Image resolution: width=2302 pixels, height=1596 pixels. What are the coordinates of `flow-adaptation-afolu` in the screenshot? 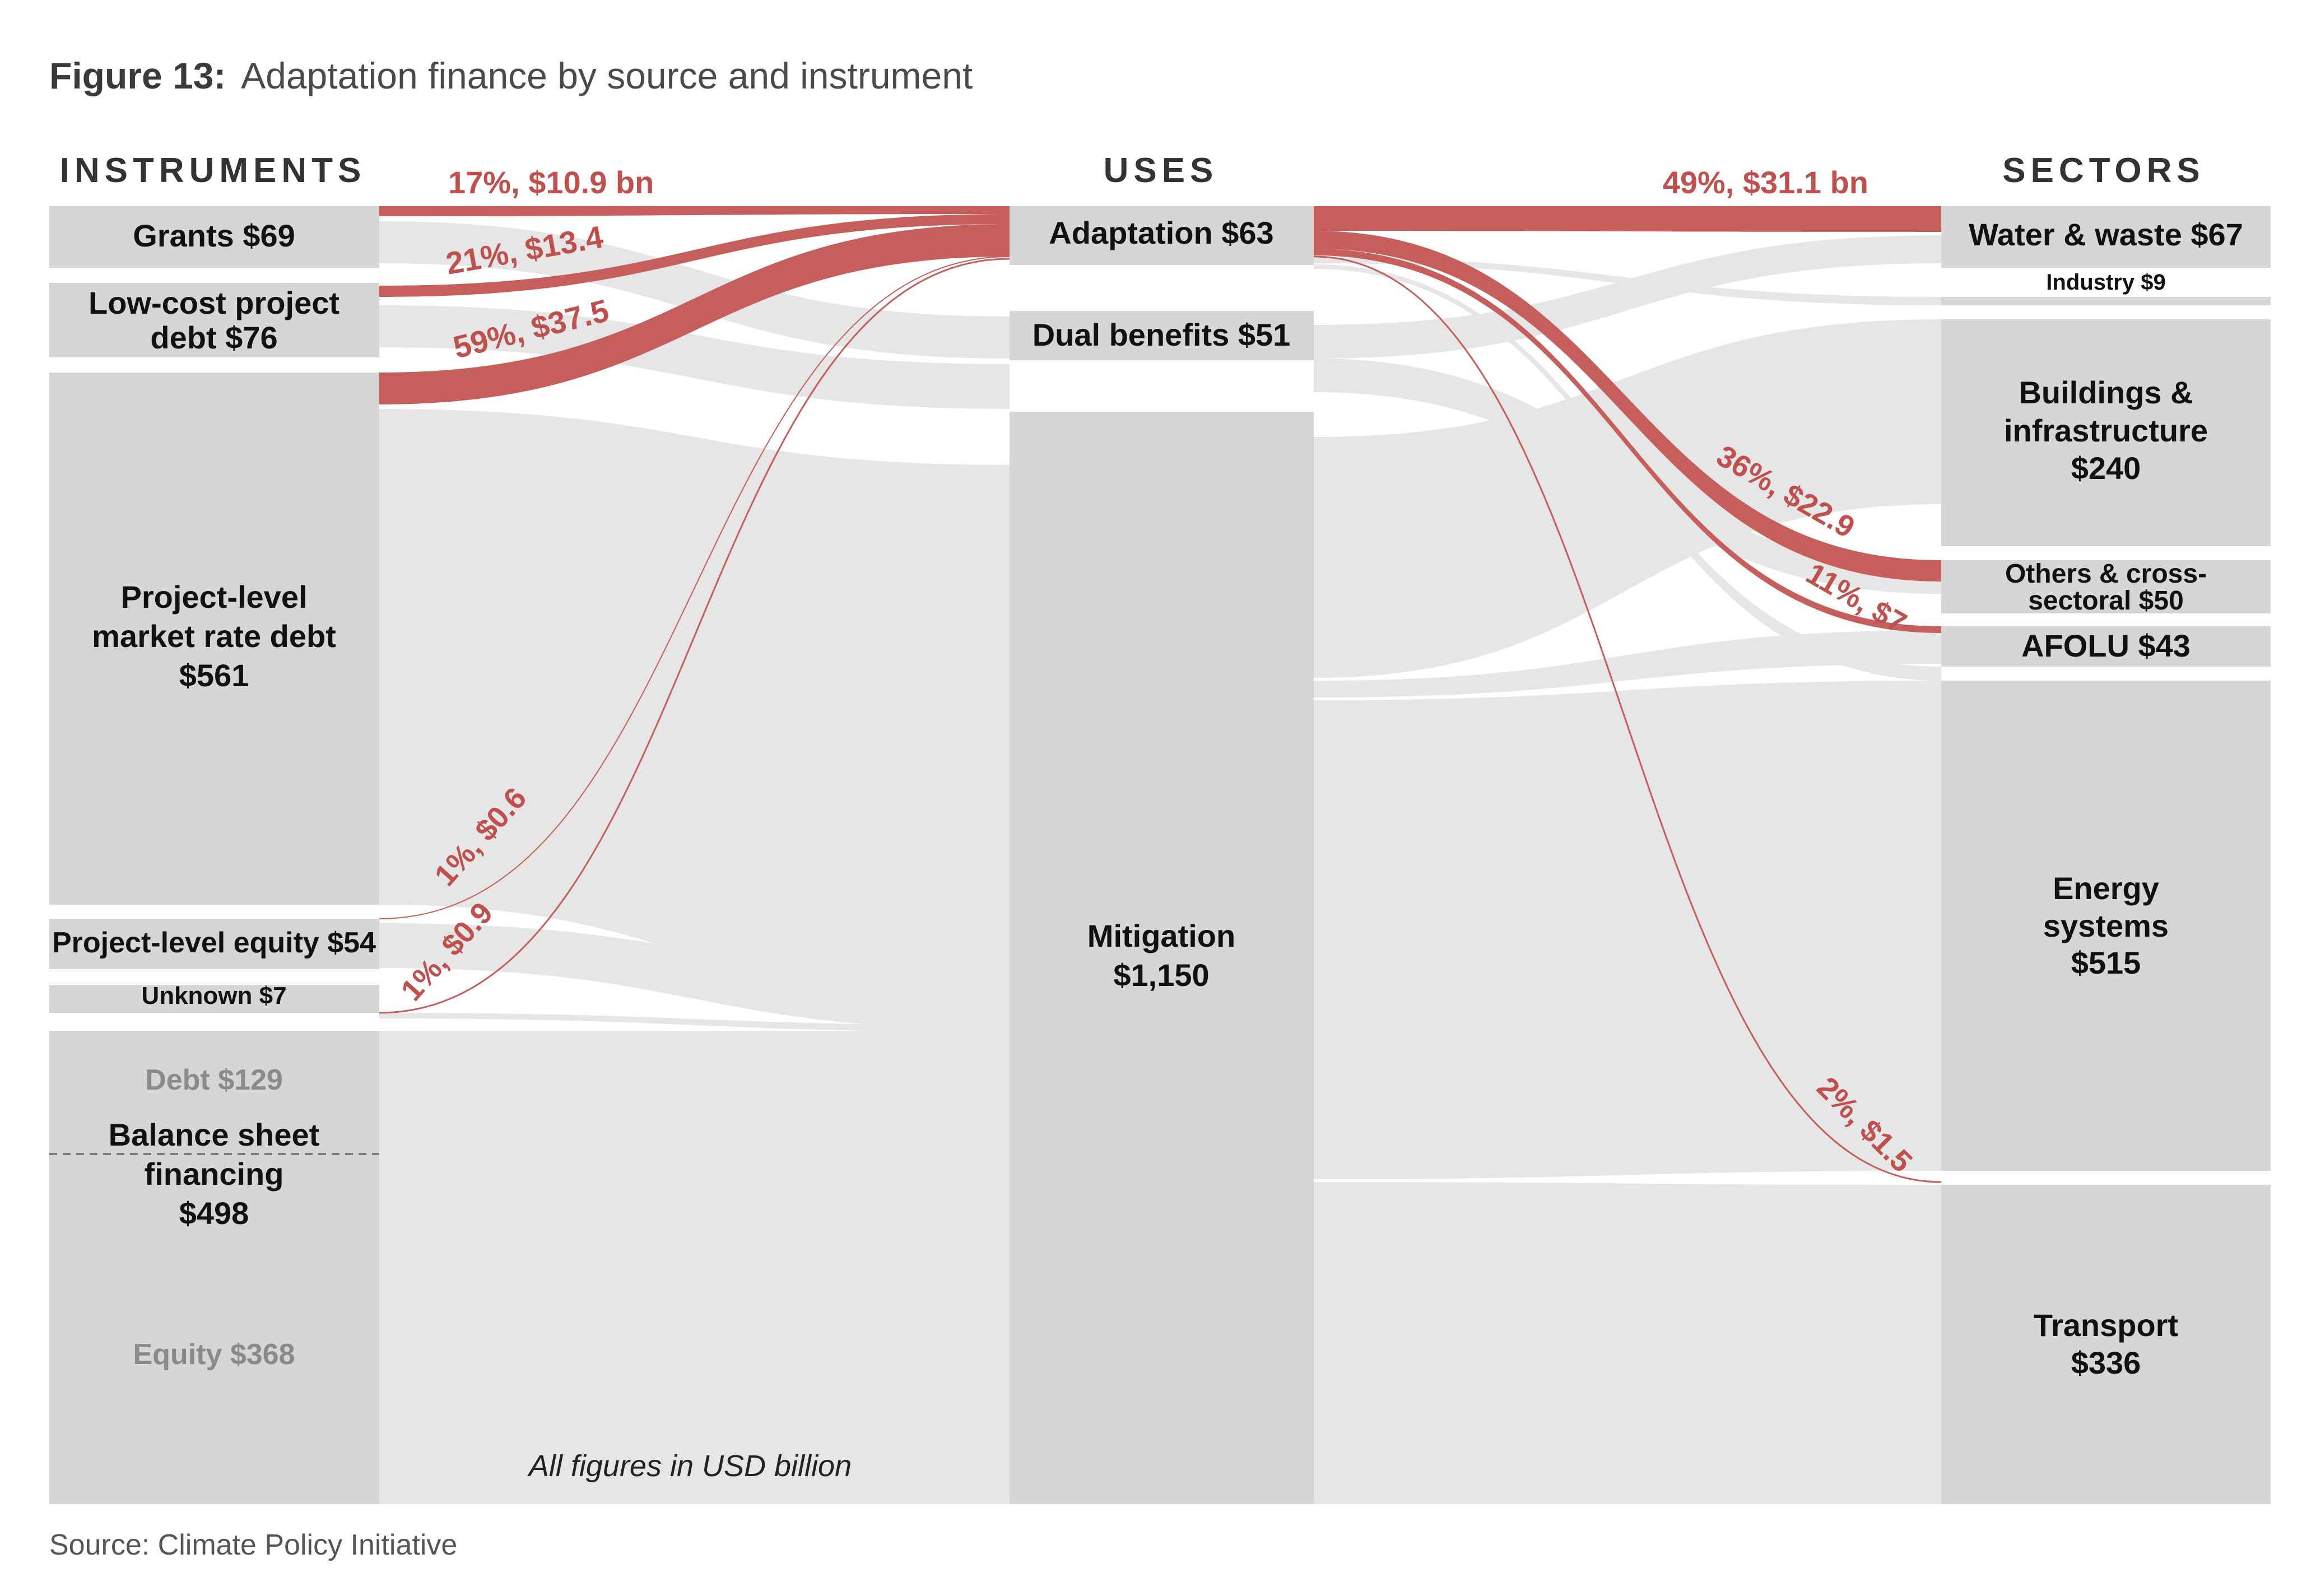 It's located at (1628, 441).